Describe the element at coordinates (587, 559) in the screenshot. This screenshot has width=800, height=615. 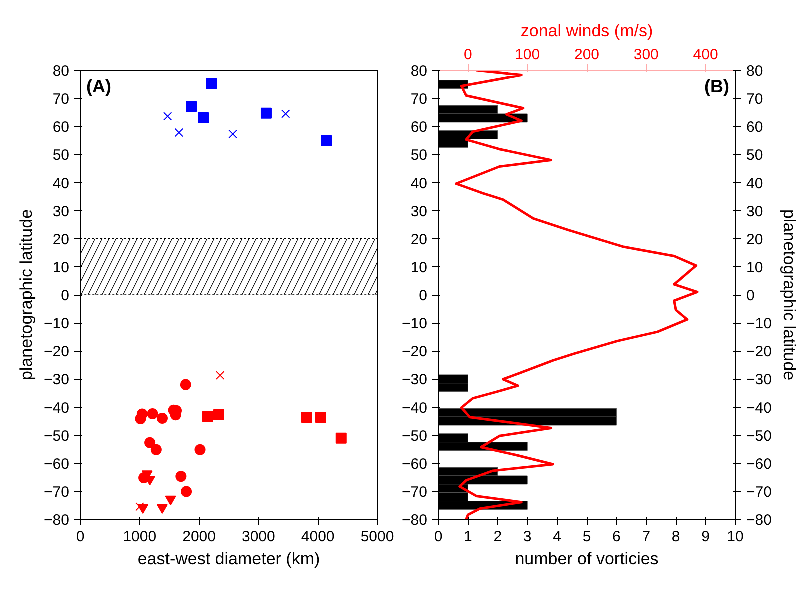
I see `x-axis-title: number of vorticies` at that location.